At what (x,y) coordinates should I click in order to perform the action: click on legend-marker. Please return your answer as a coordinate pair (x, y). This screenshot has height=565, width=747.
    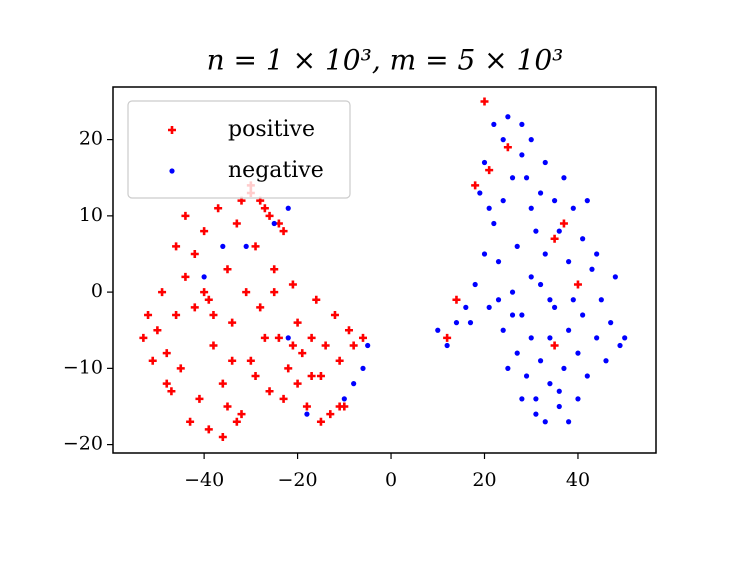
    Looking at the image, I should click on (172, 130).